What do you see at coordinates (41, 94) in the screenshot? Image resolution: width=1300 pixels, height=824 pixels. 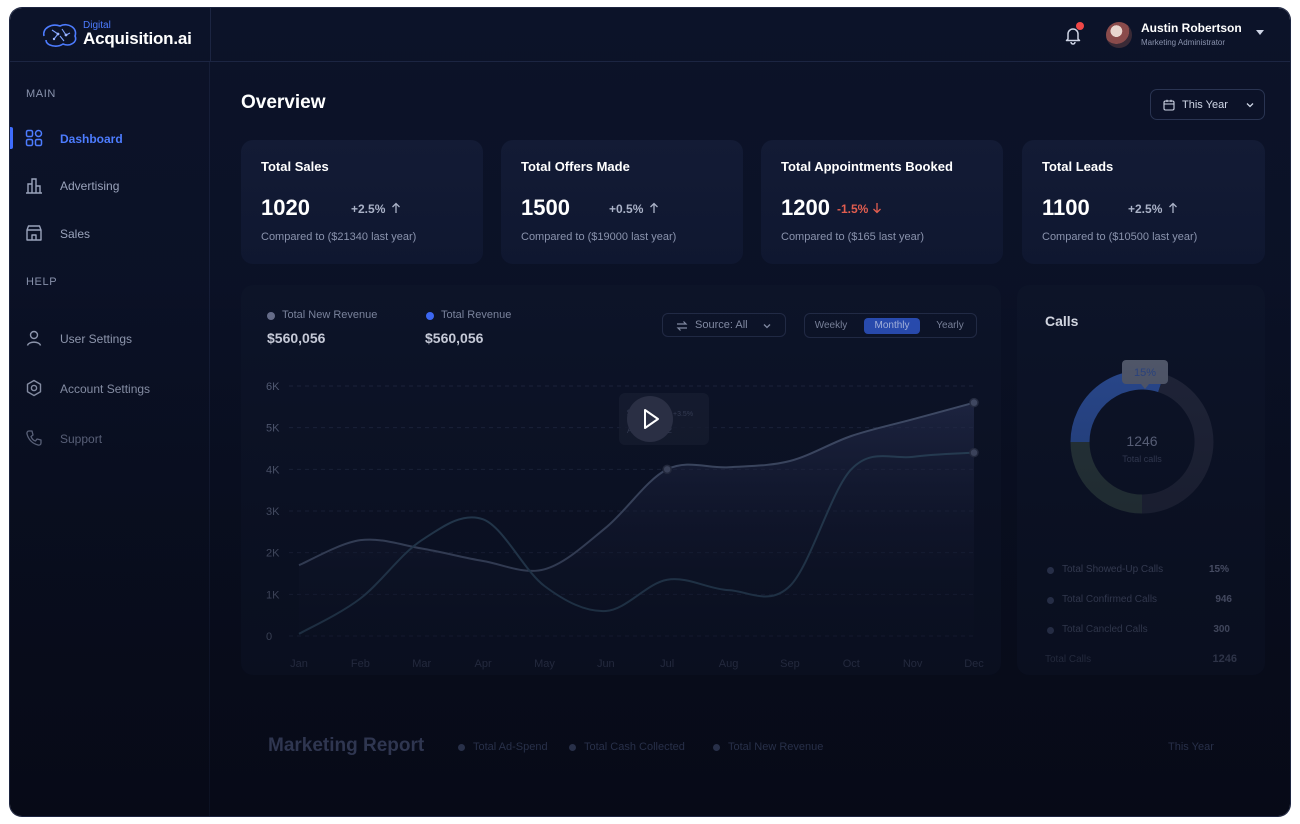 I see `sidebar-section-main: MAIN` at bounding box center [41, 94].